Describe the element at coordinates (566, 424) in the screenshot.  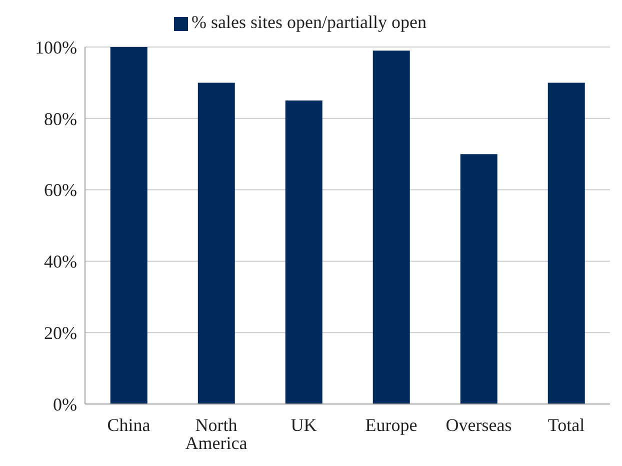
I see `x-tick-label: Total` at that location.